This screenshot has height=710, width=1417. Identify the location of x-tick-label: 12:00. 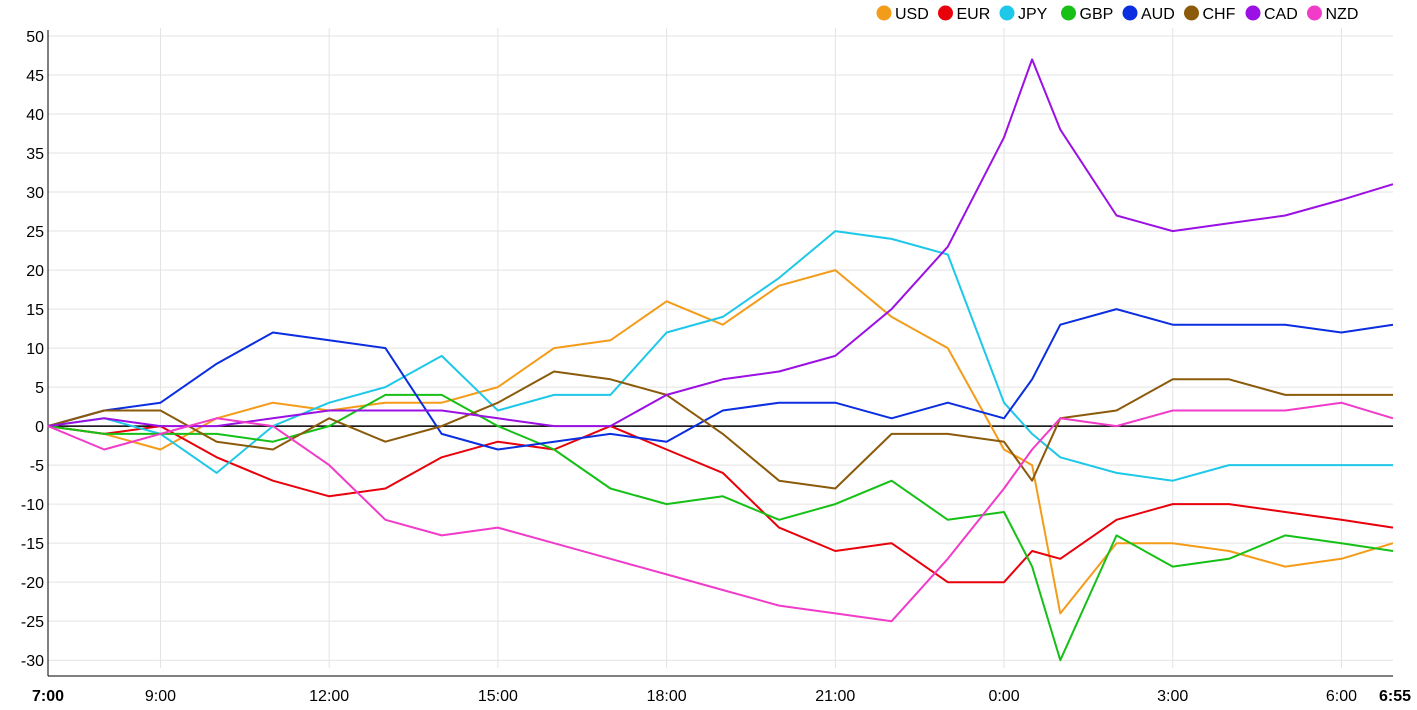
(329, 696).